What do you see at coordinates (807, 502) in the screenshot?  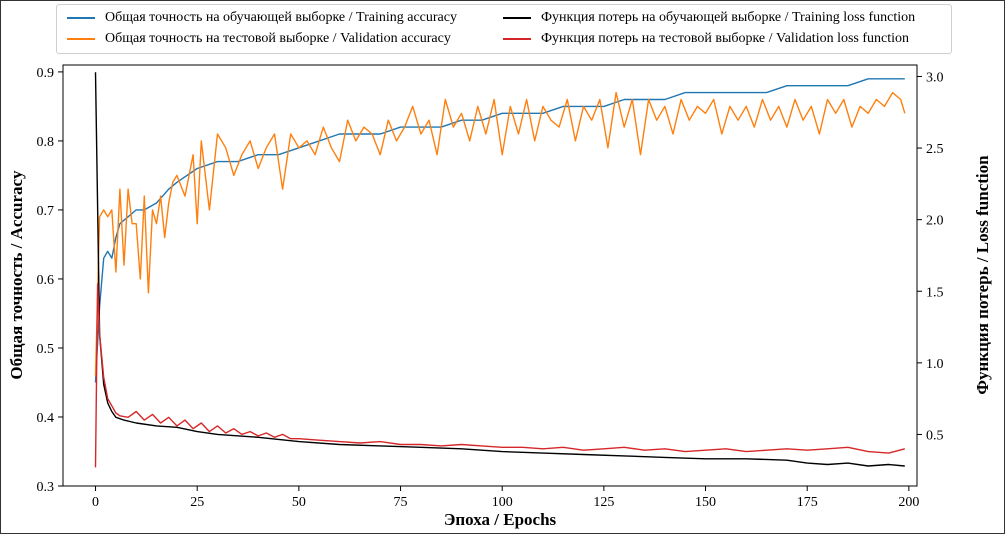 I see `x-tick-label: 175` at bounding box center [807, 502].